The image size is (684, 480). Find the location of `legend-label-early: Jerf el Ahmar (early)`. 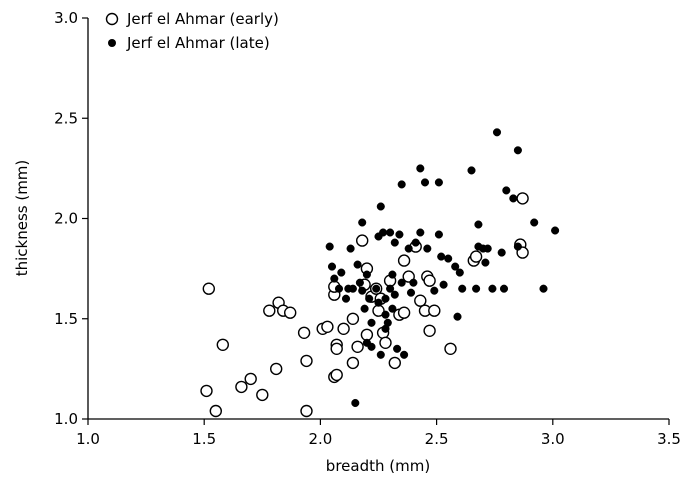

legend-label-early: Jerf el Ahmar (early) is located at coordinates (202, 19).